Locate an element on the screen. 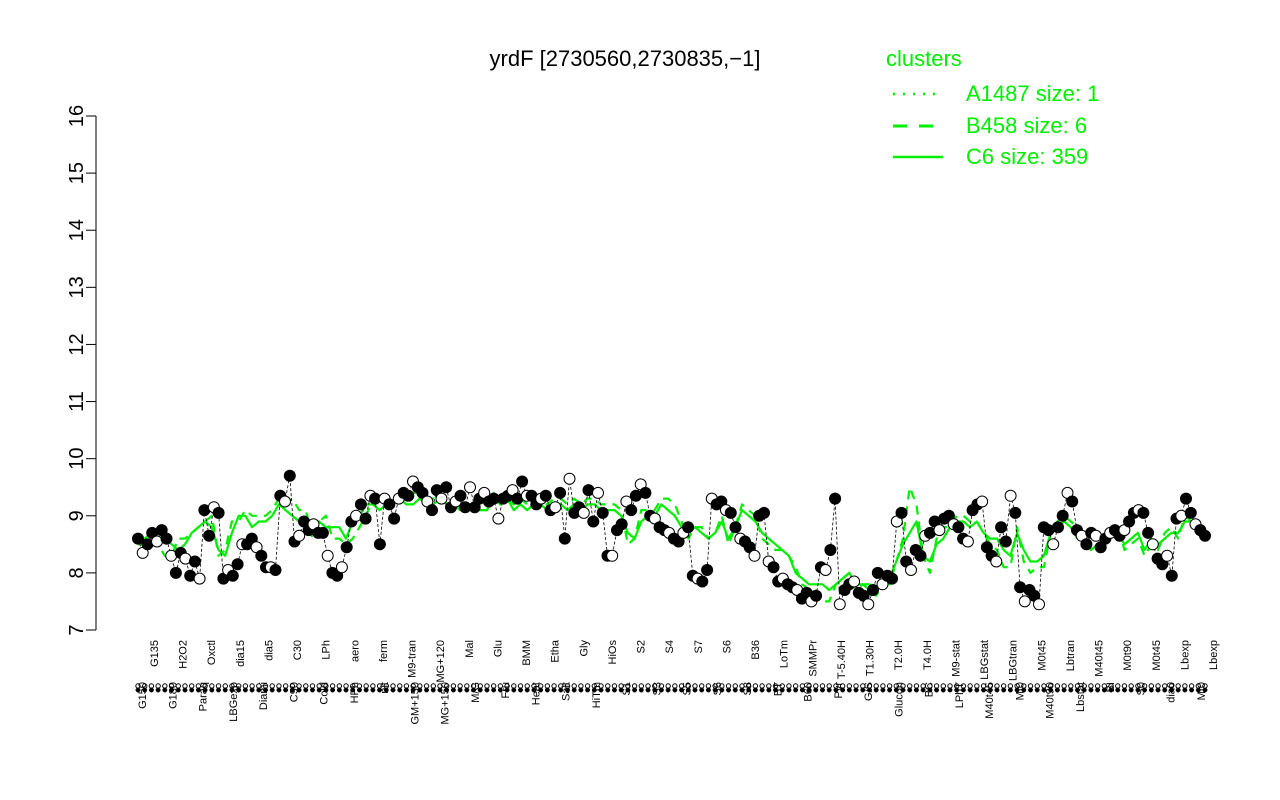 This screenshot has width=1280, height=800. x-tick-label: Mt0 is located at coordinates (1202, 691).